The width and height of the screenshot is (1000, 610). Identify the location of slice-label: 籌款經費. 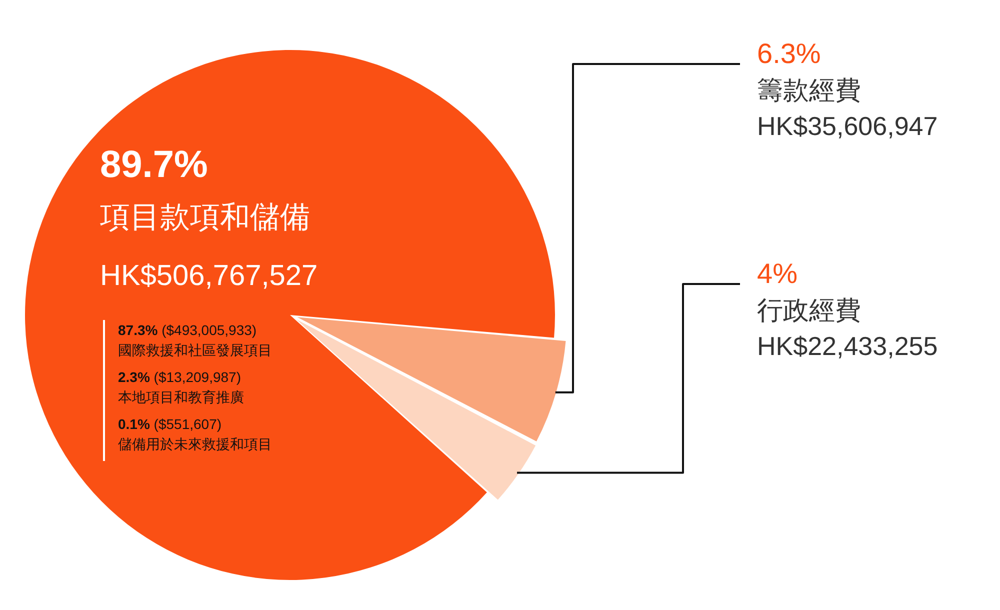
(809, 90).